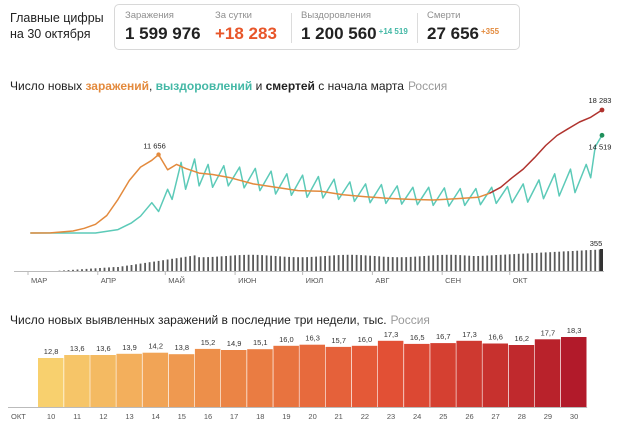 The image size is (620, 425). I want to click on stat-daily: За сутки +18 283, so click(246, 27).